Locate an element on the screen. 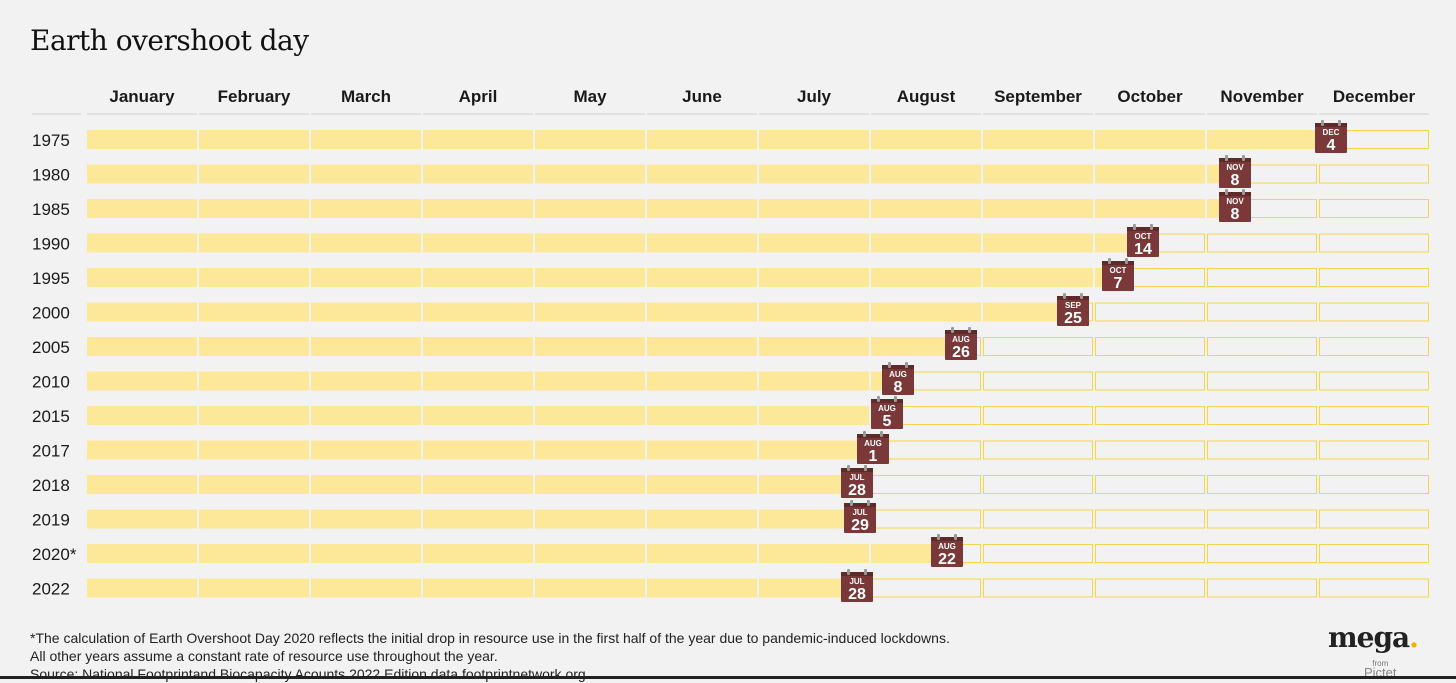 The width and height of the screenshot is (1456, 683). year-label: 1995 is located at coordinates (51, 278).